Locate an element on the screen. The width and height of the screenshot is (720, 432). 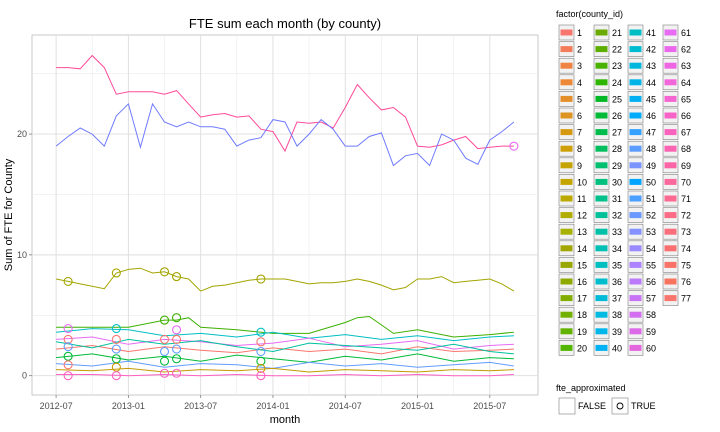
legend-label: 25 is located at coordinates (617, 99).